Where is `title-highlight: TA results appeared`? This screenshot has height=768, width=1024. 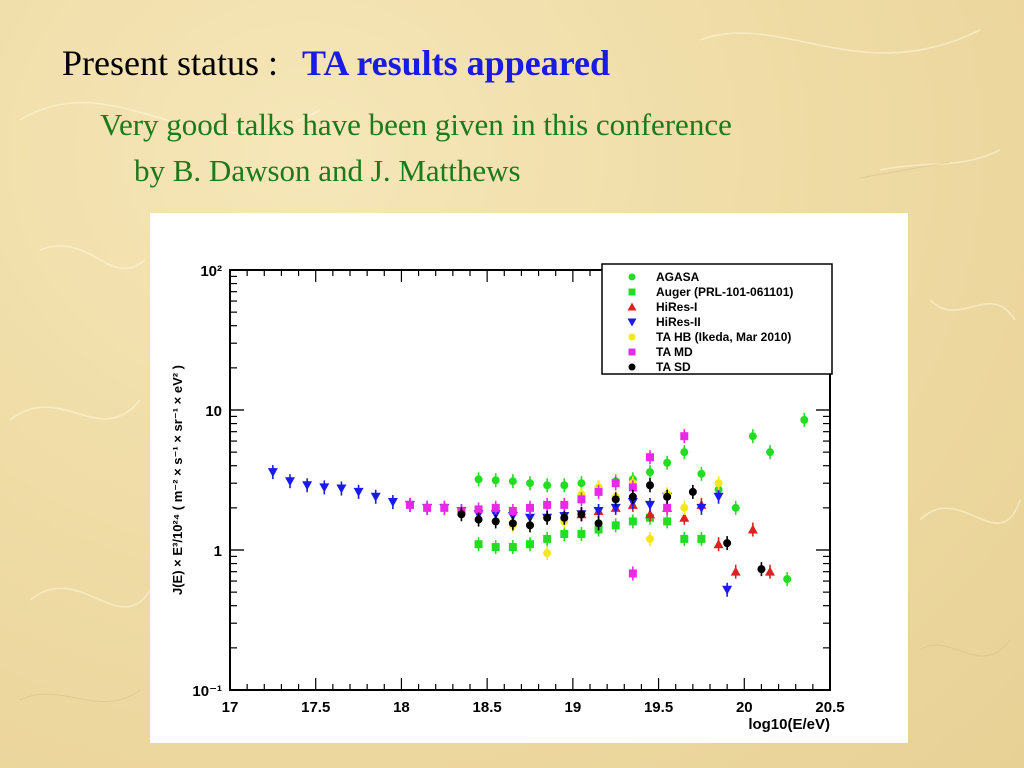 title-highlight: TA results appeared is located at coordinates (456, 63).